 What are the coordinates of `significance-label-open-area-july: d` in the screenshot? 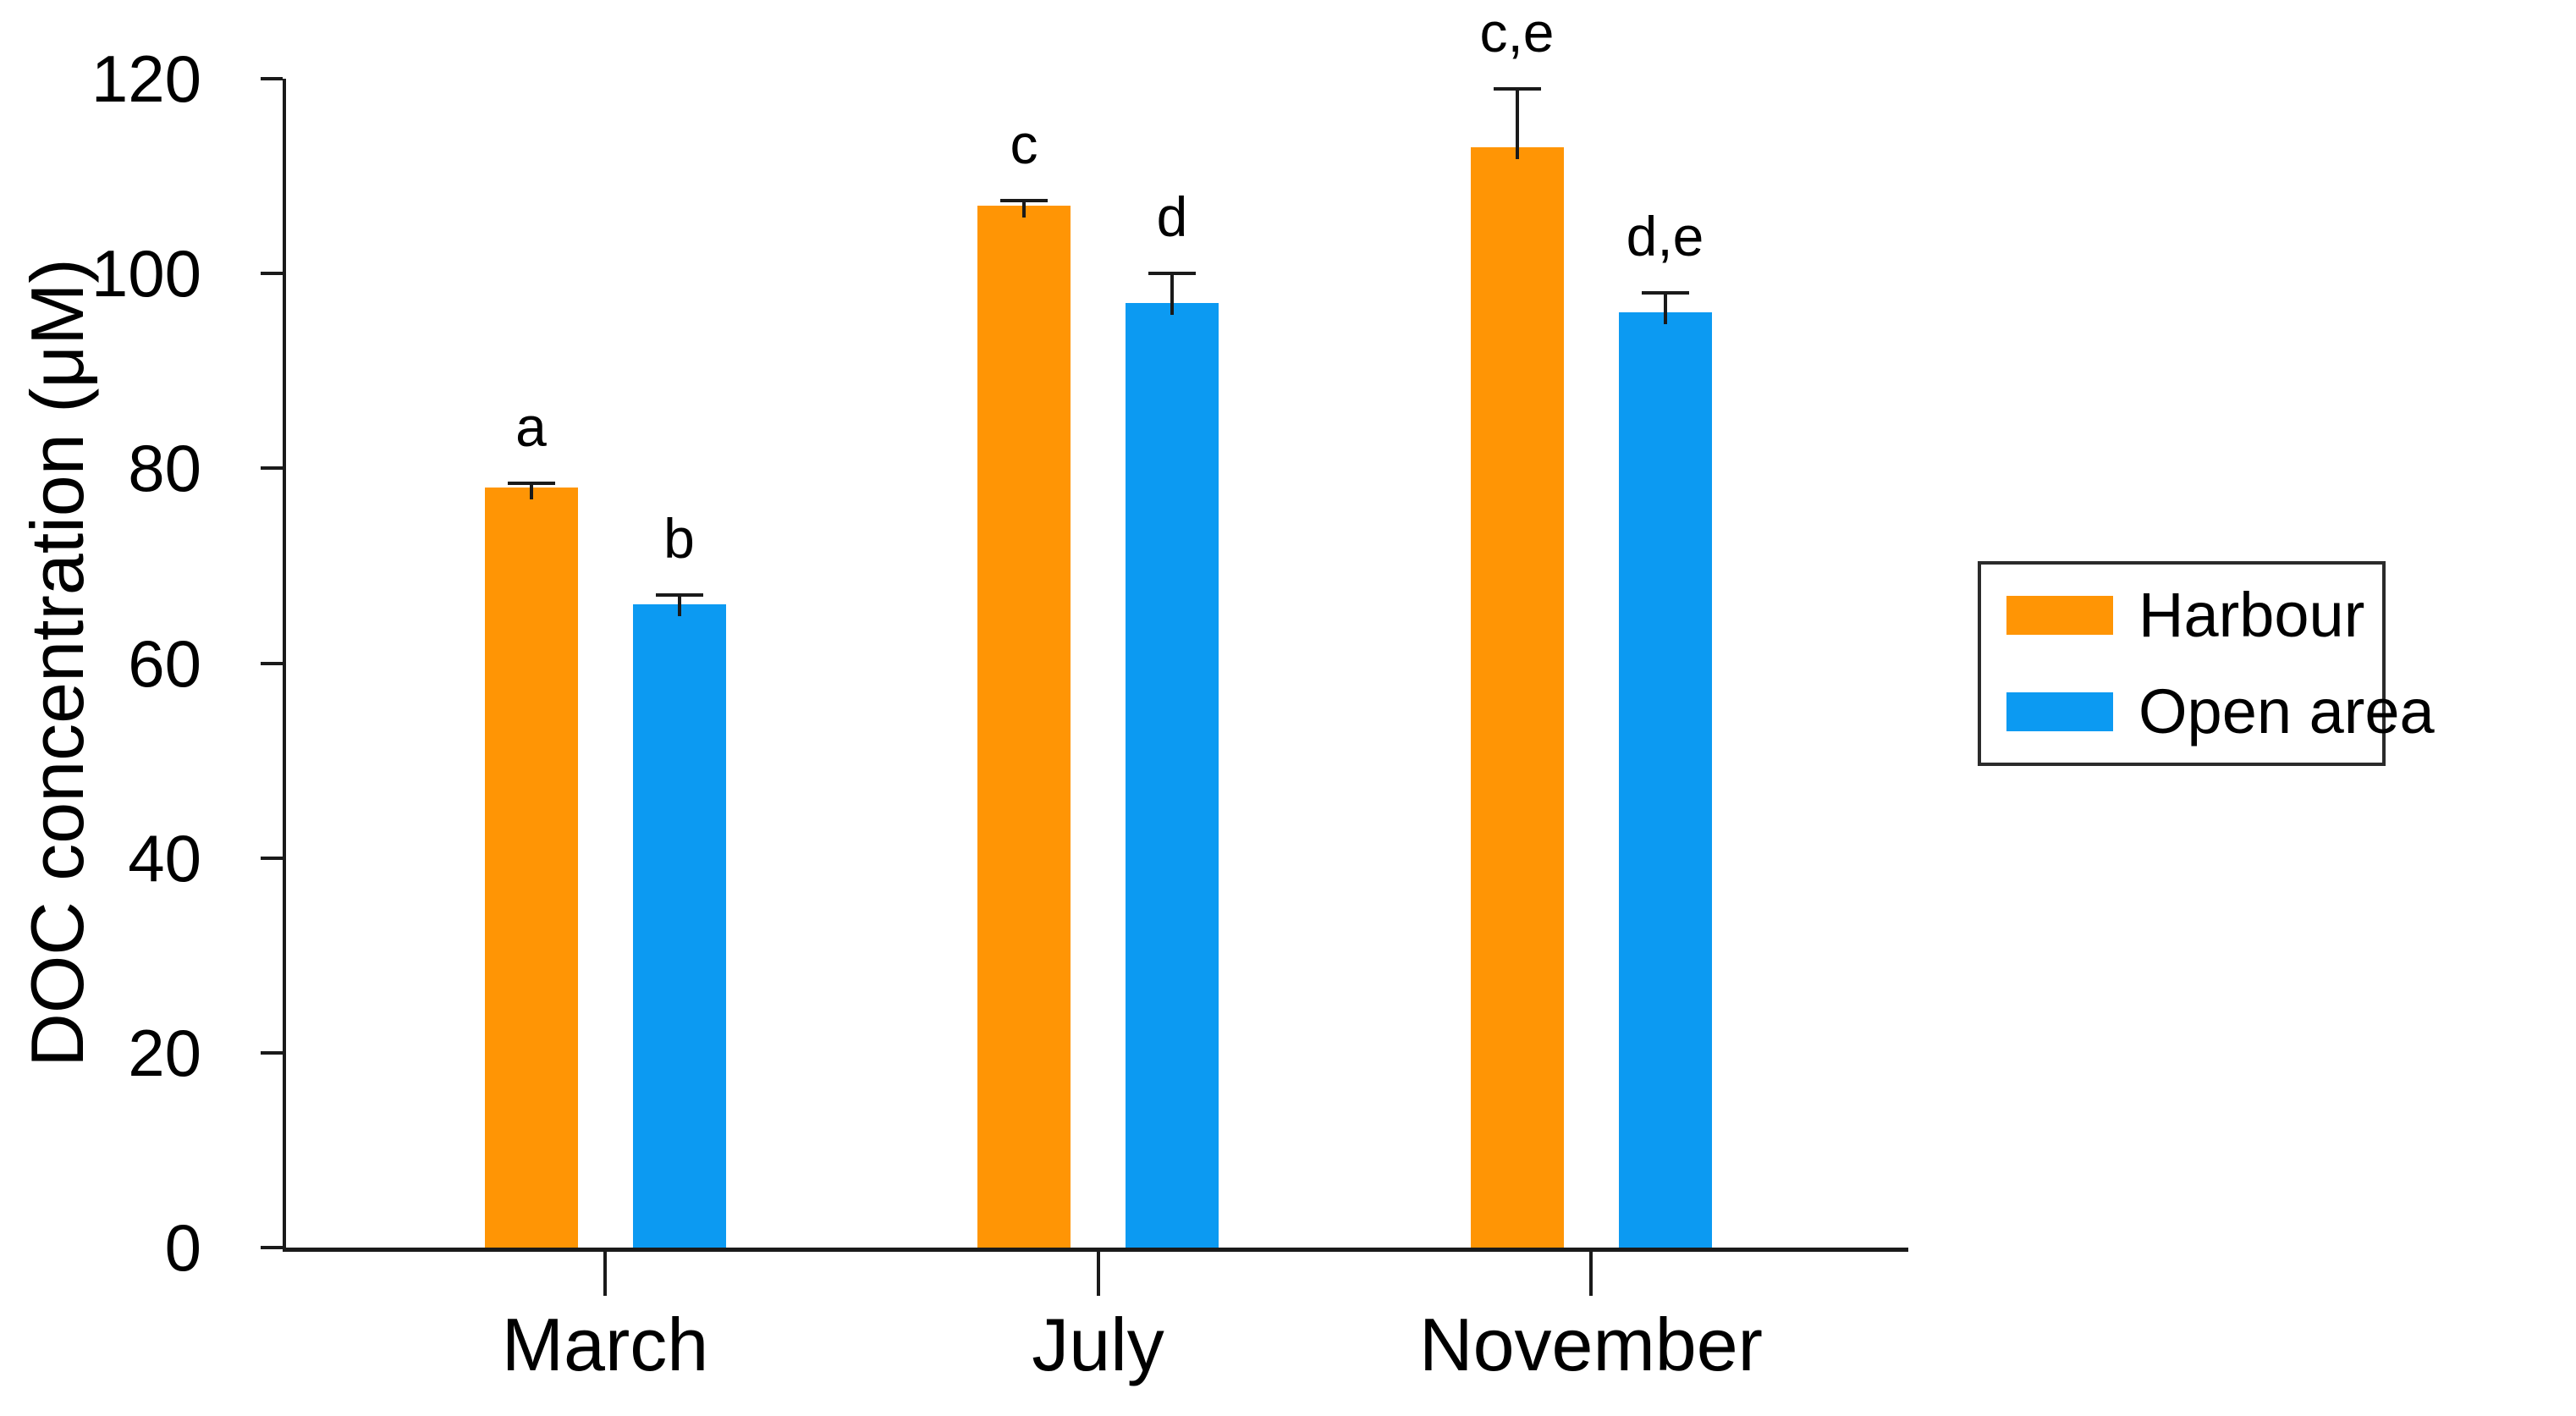 It's located at (1172, 217).